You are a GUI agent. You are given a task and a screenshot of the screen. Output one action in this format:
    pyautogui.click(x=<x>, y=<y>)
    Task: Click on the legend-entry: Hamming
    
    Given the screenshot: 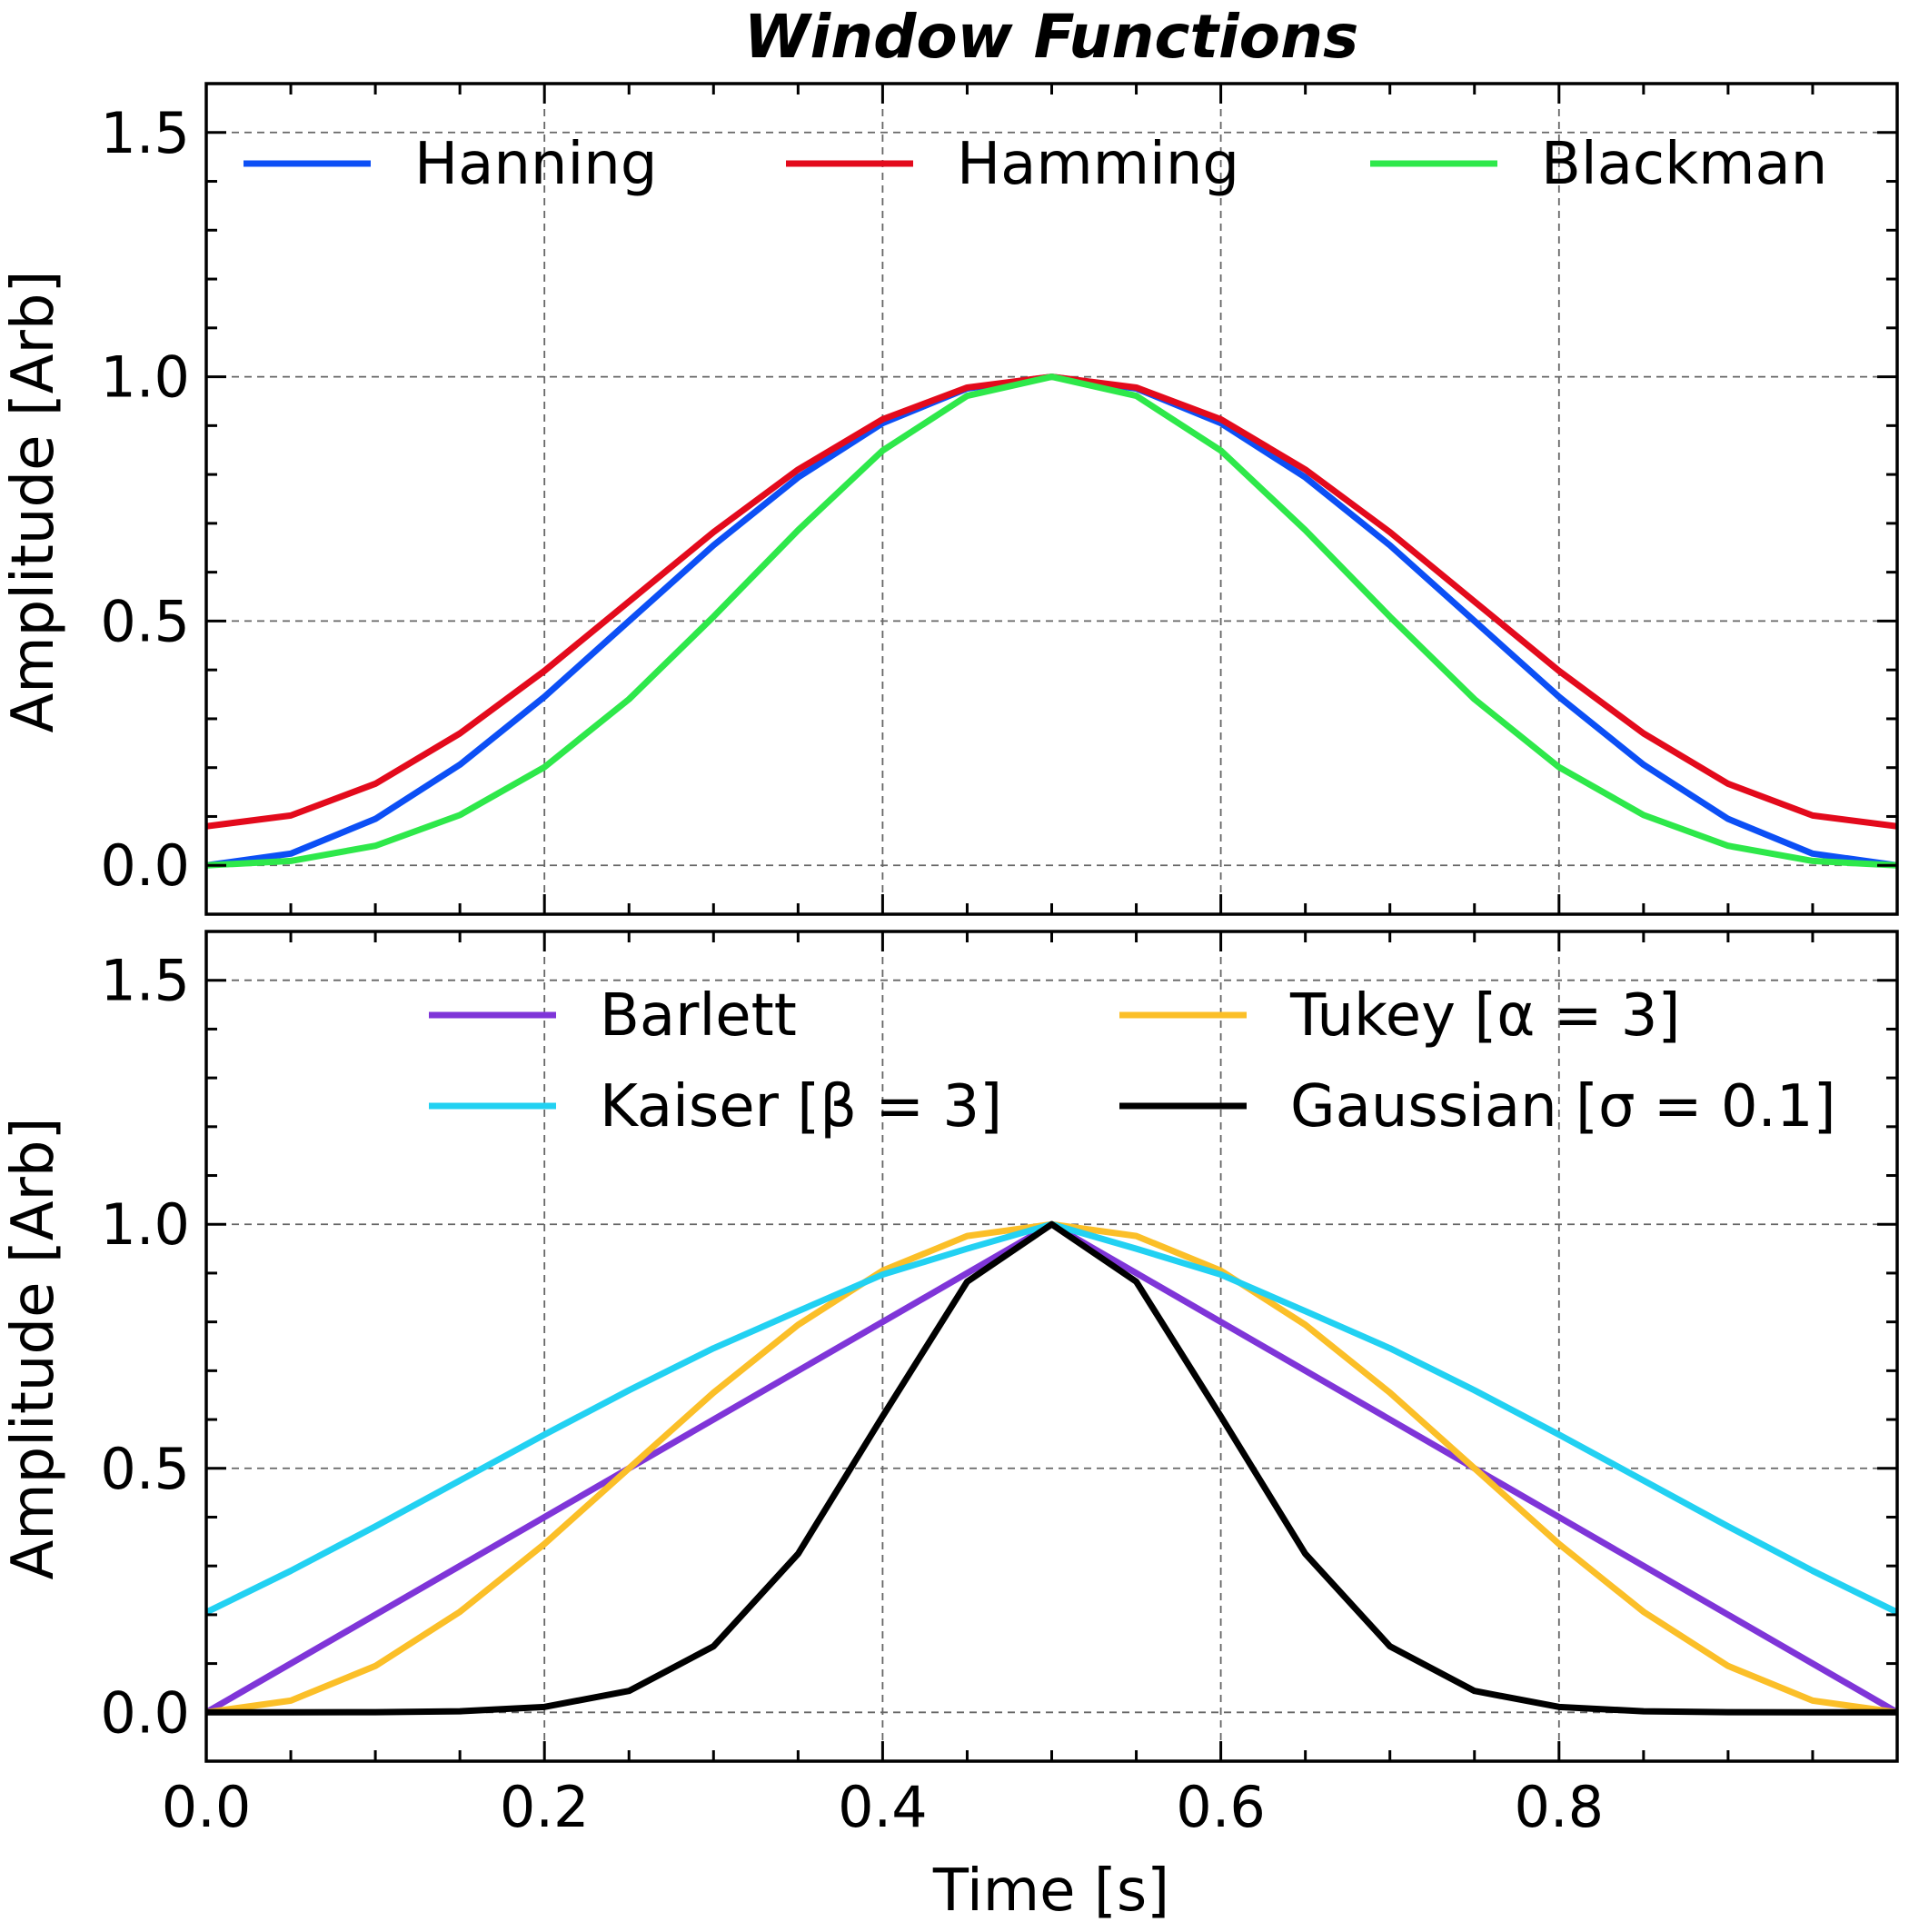 What is the action you would take?
    pyautogui.click(x=1012, y=164)
    